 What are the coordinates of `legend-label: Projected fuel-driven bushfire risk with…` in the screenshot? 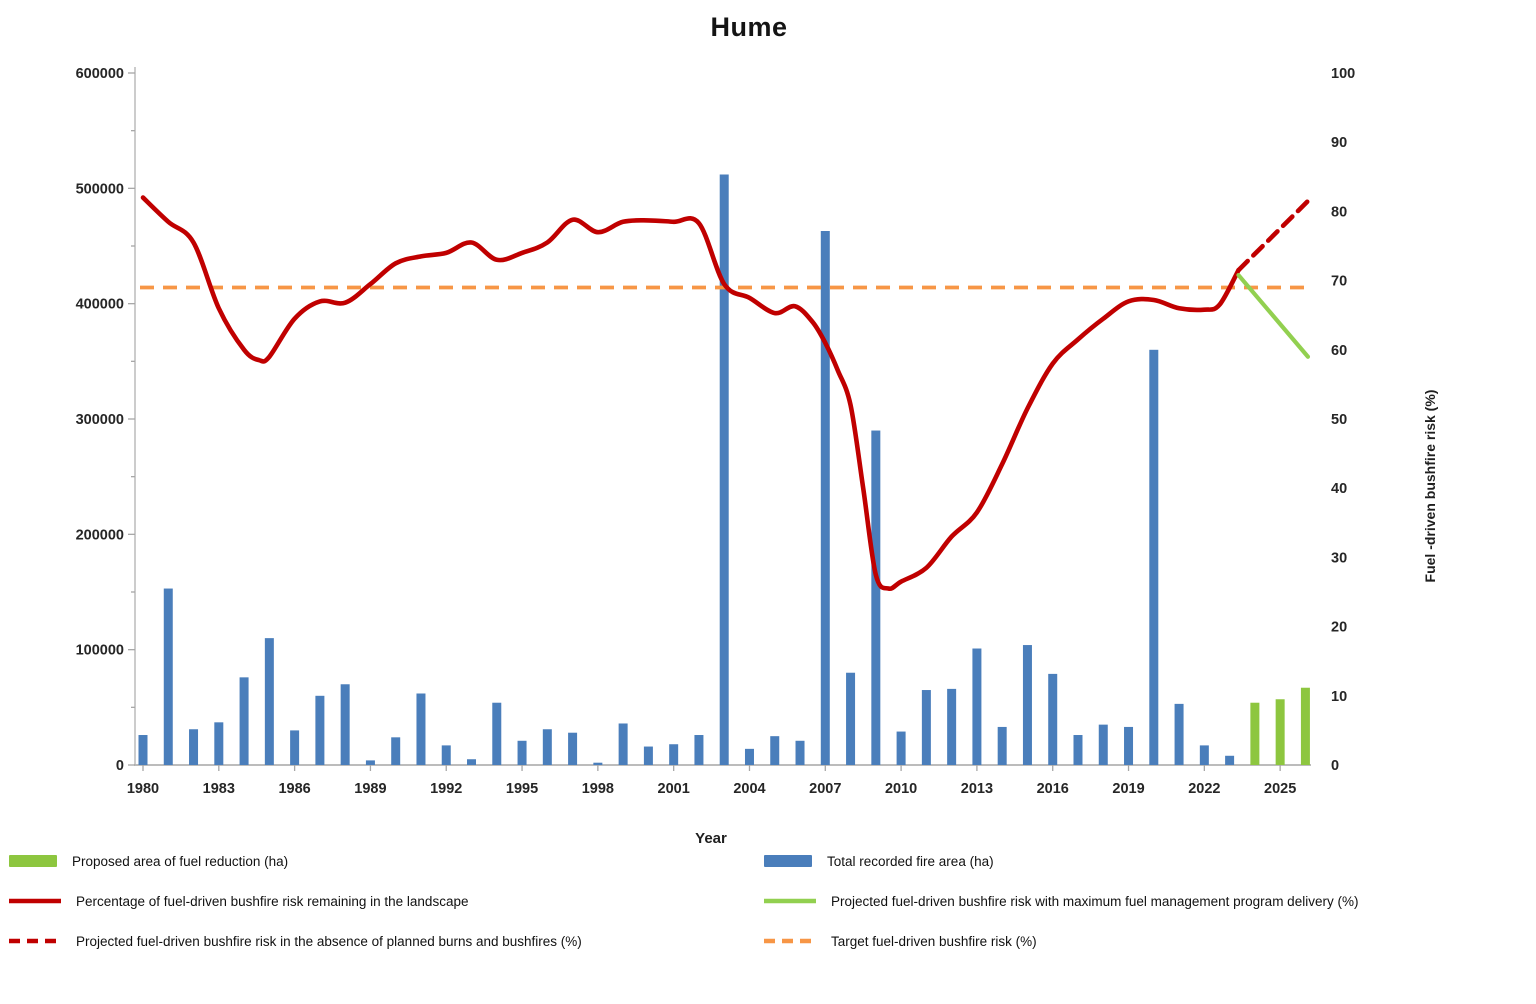 It's located at (1095, 901).